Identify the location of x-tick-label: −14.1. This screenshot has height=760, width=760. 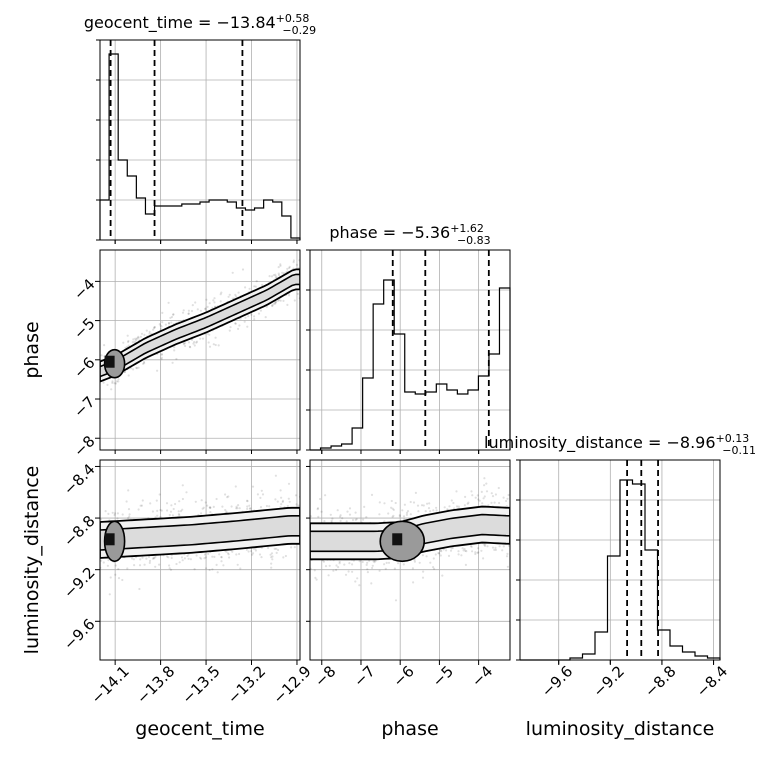
(110, 684).